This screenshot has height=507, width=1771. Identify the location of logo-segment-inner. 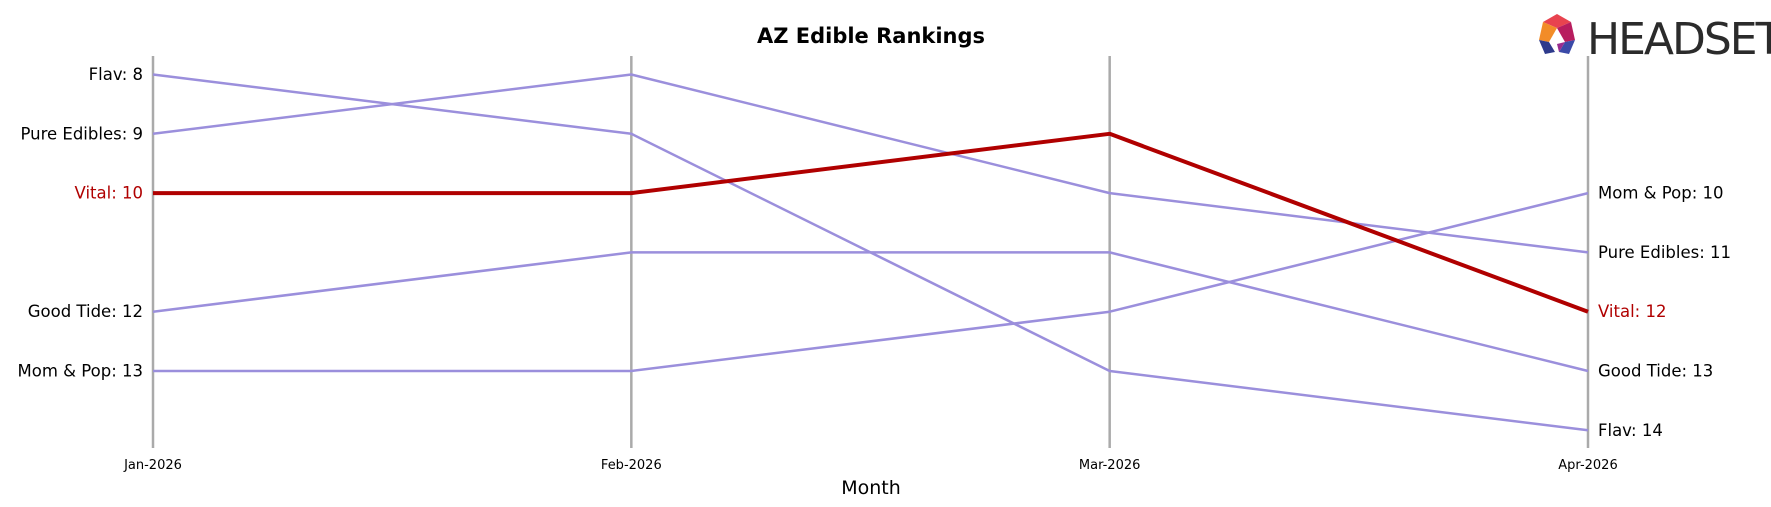
(1561, 47).